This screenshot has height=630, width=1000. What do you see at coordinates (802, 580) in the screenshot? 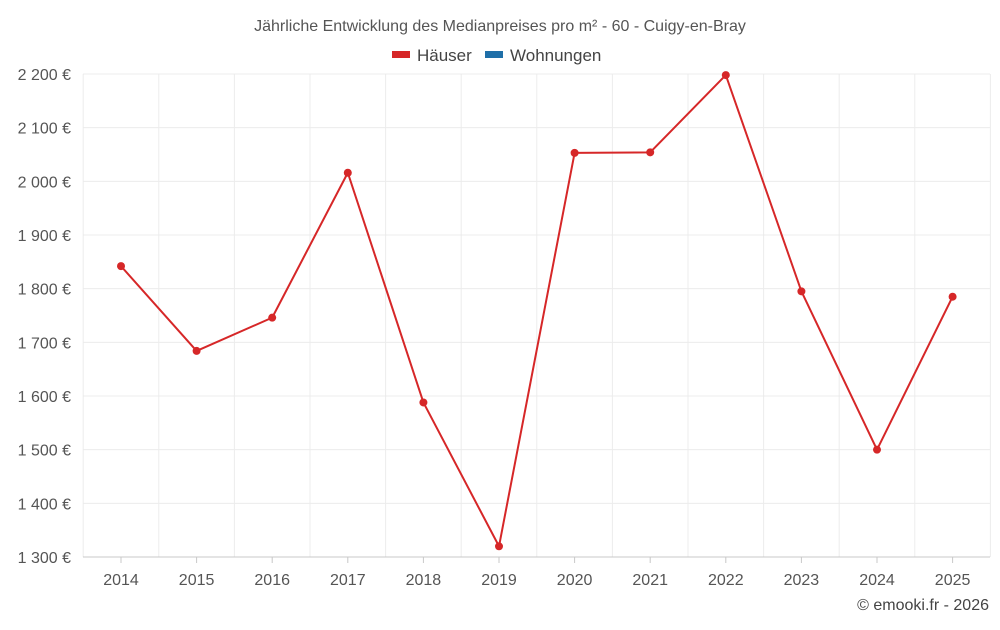
I see `x-tick-label: 2023` at bounding box center [802, 580].